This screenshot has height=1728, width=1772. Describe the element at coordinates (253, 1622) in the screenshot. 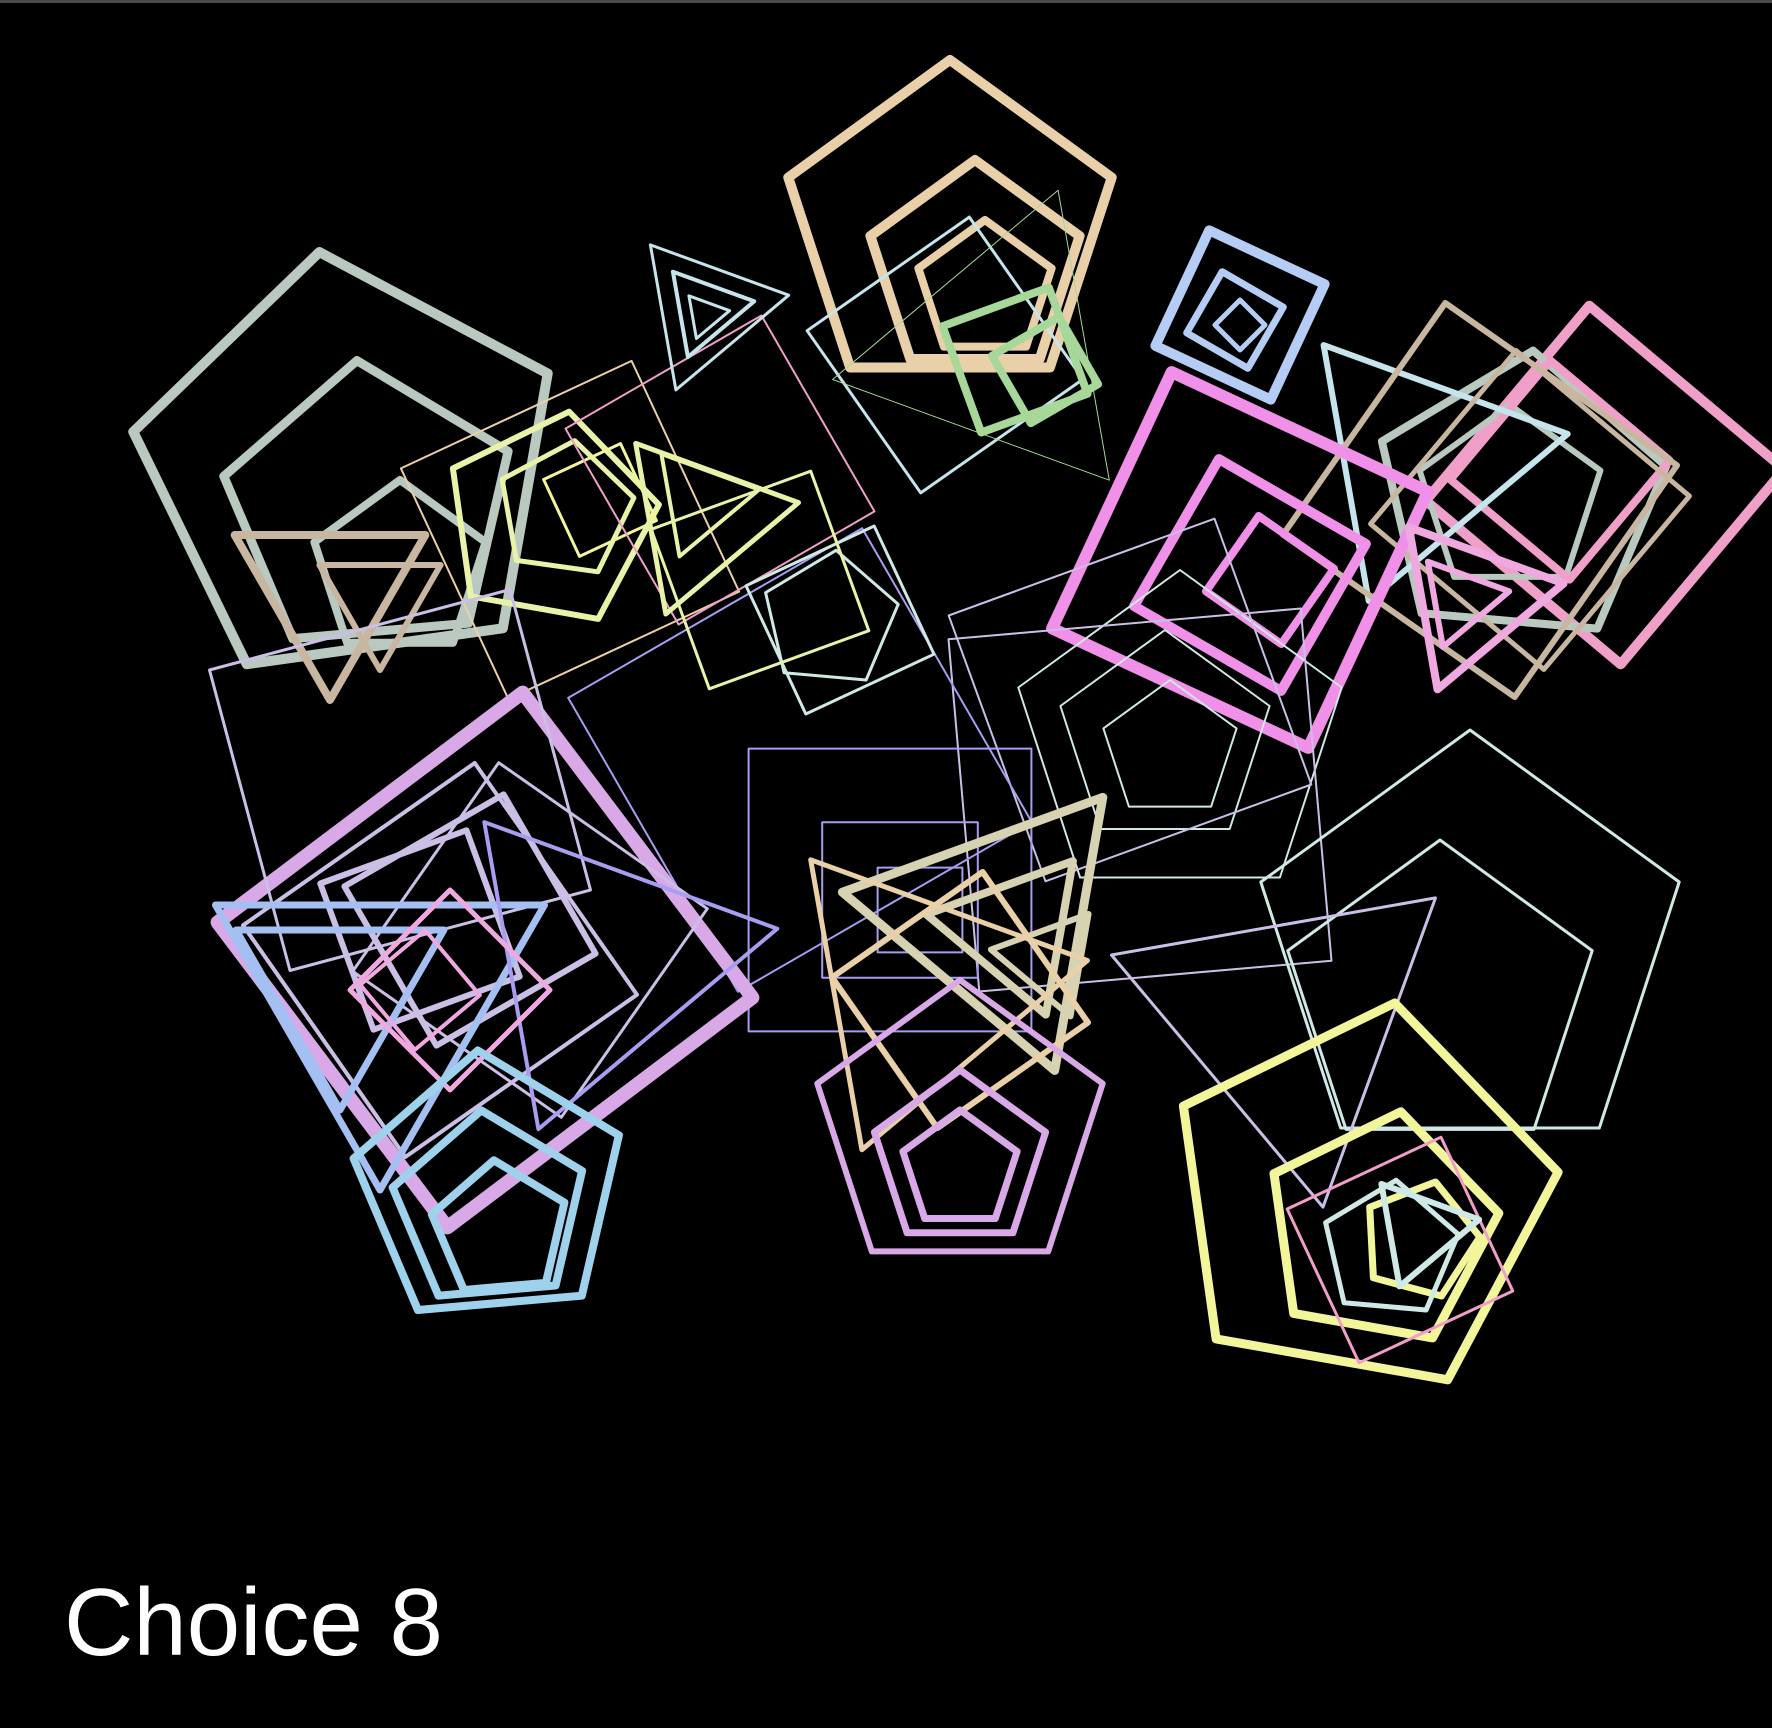

I see `choice-caption: Choice 8` at that location.